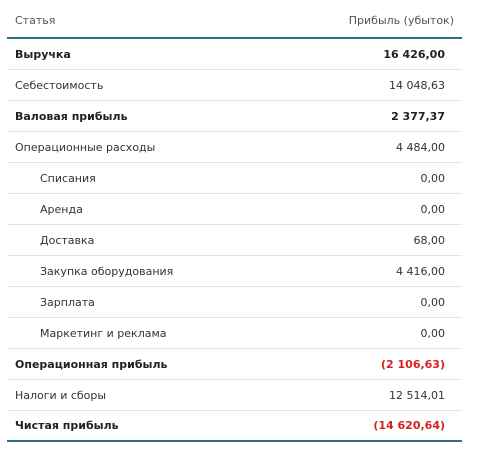 Image resolution: width=477 pixels, height=457 pixels. What do you see at coordinates (67, 425) in the screenshot?
I see `row-label: Чистая прибыль` at bounding box center [67, 425].